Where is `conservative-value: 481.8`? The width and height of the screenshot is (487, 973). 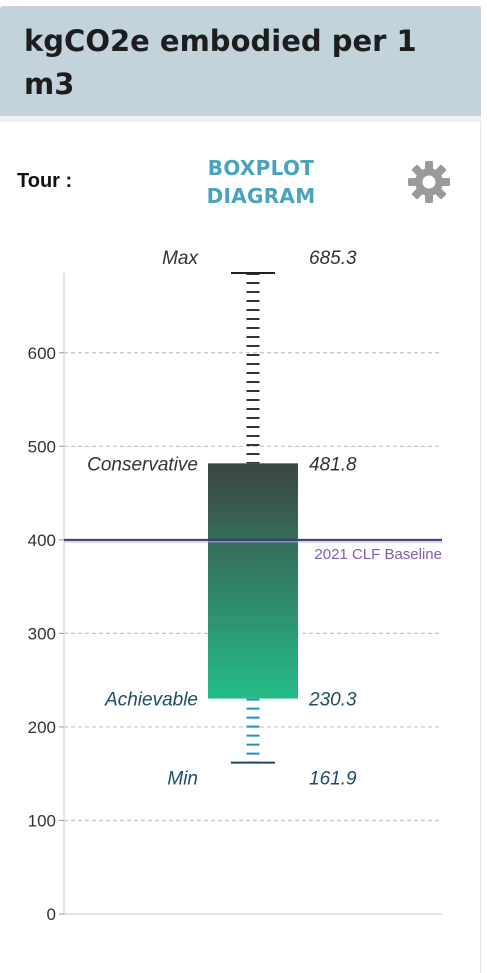 conservative-value: 481.8 is located at coordinates (333, 464).